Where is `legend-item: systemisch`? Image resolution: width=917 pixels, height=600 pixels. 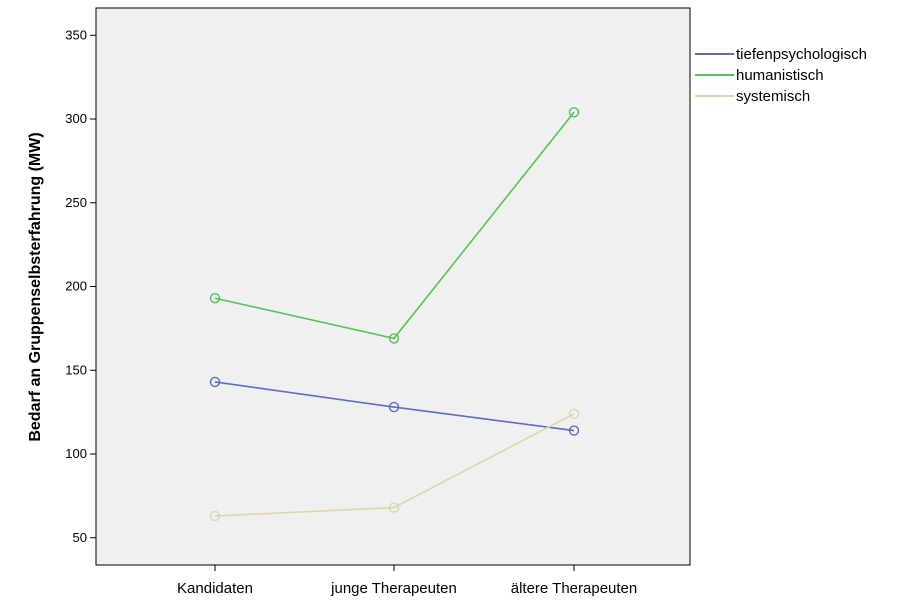
legend-item: systemisch is located at coordinates (752, 96).